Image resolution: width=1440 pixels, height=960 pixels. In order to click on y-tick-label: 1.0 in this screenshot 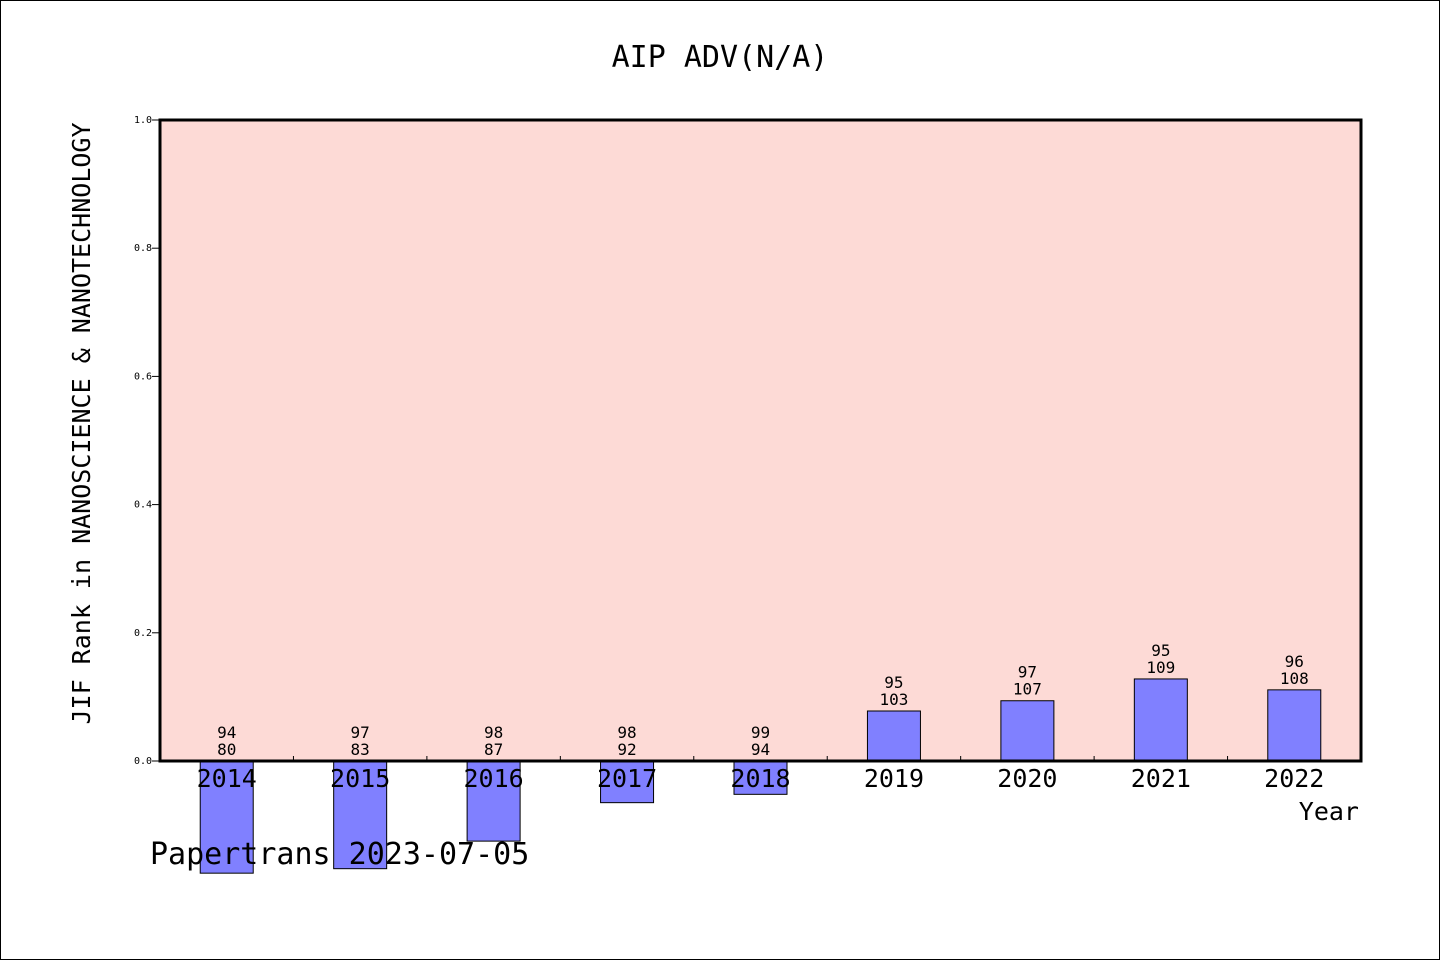, I will do `click(143, 120)`.